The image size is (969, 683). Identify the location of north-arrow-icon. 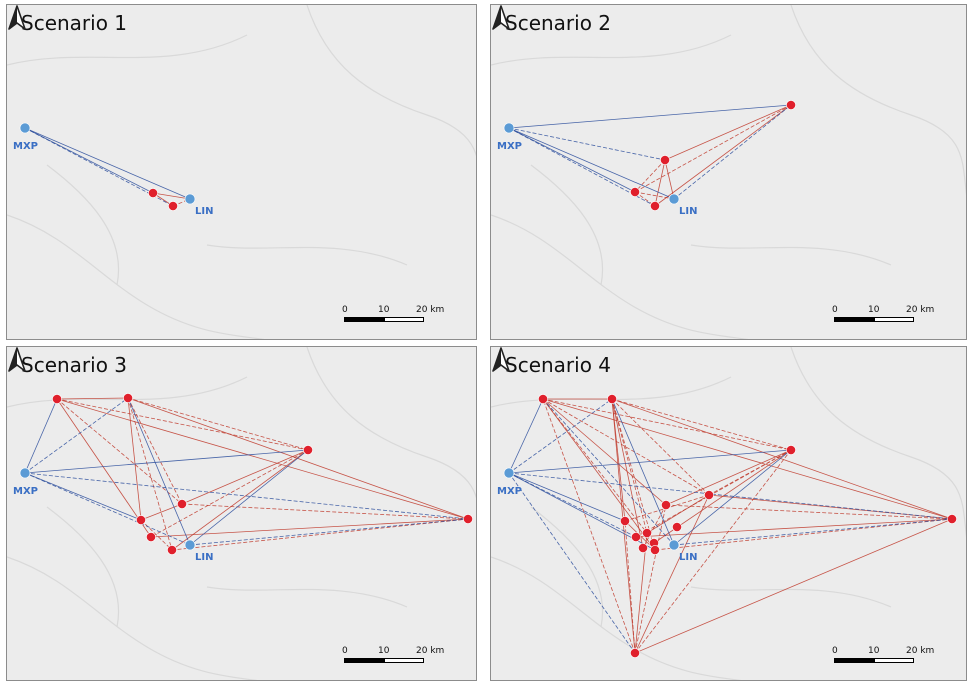
(17, 17).